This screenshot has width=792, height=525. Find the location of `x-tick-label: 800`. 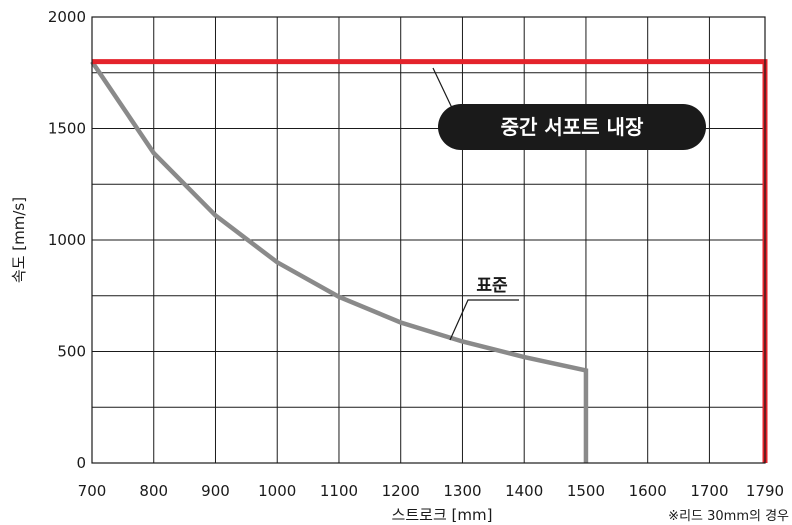

x-tick-label: 800 is located at coordinates (153, 491).